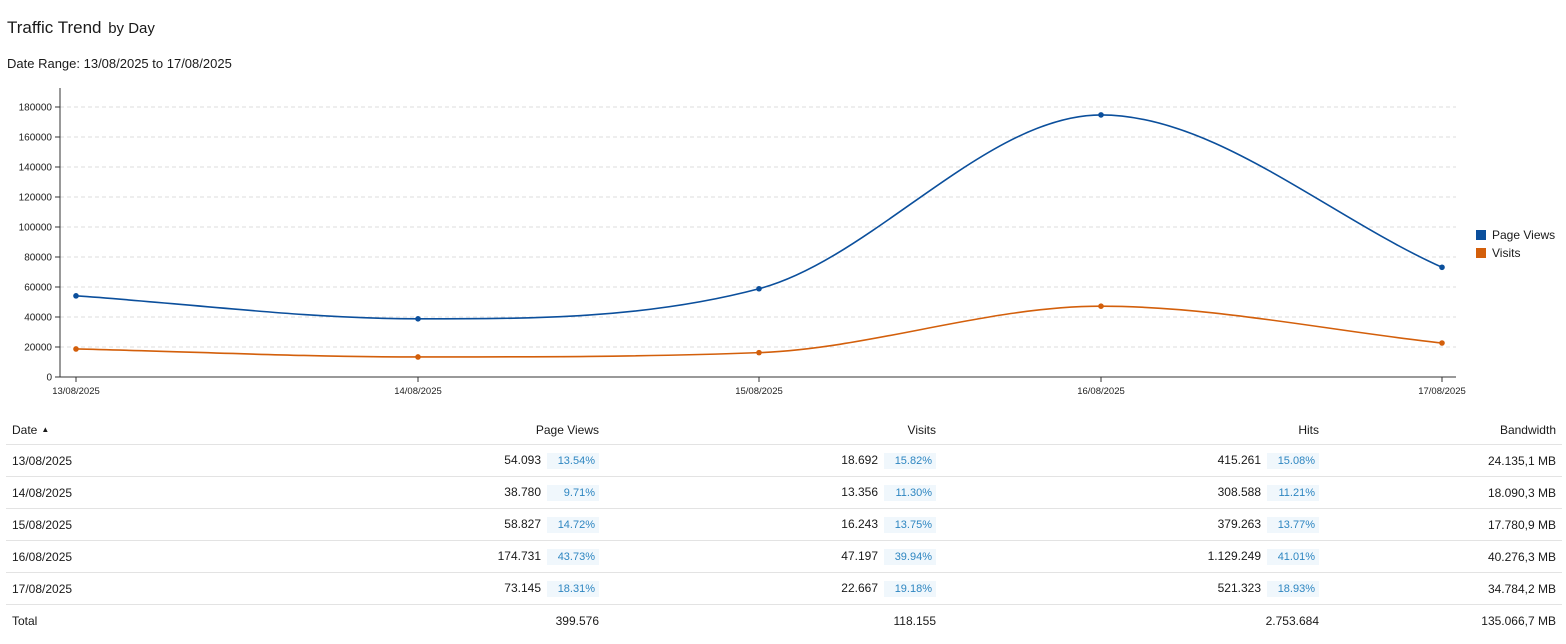 The width and height of the screenshot is (1566, 644). What do you see at coordinates (573, 556) in the screenshot?
I see `percent-badge-page-views: 43.73%` at bounding box center [573, 556].